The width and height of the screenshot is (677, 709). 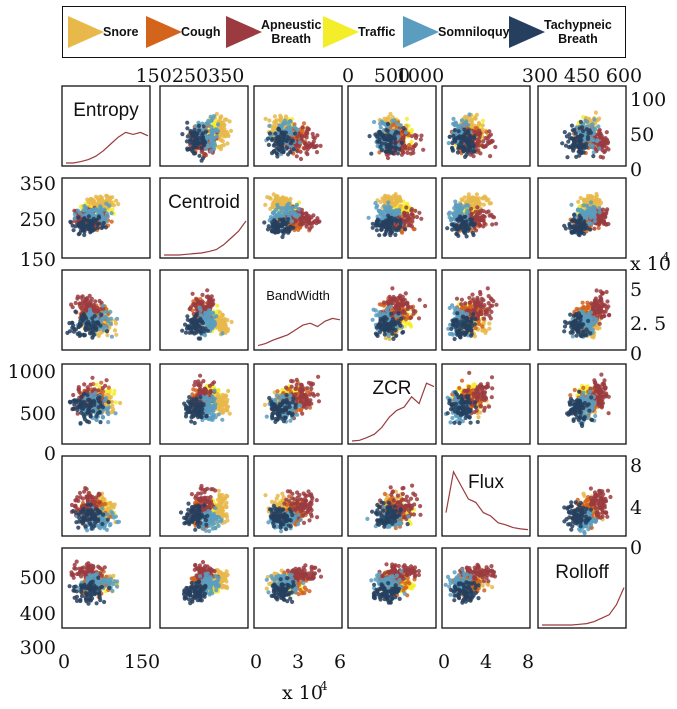 What do you see at coordinates (106, 126) in the screenshot?
I see `cell-frame` at bounding box center [106, 126].